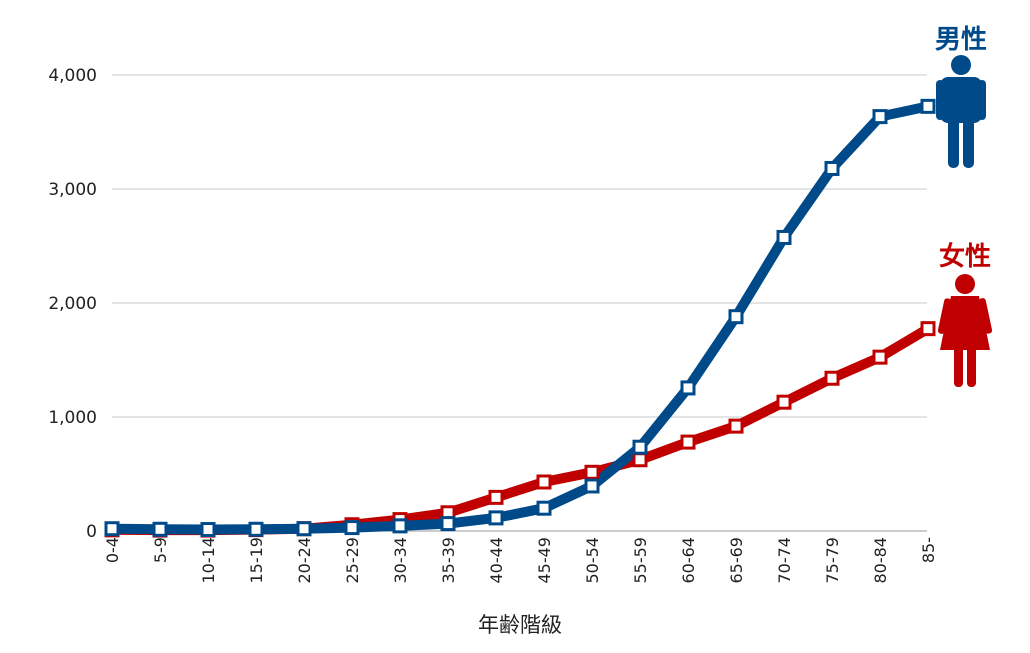  Describe the element at coordinates (400, 560) in the screenshot. I see `x-tick-label: 30-34` at that location.